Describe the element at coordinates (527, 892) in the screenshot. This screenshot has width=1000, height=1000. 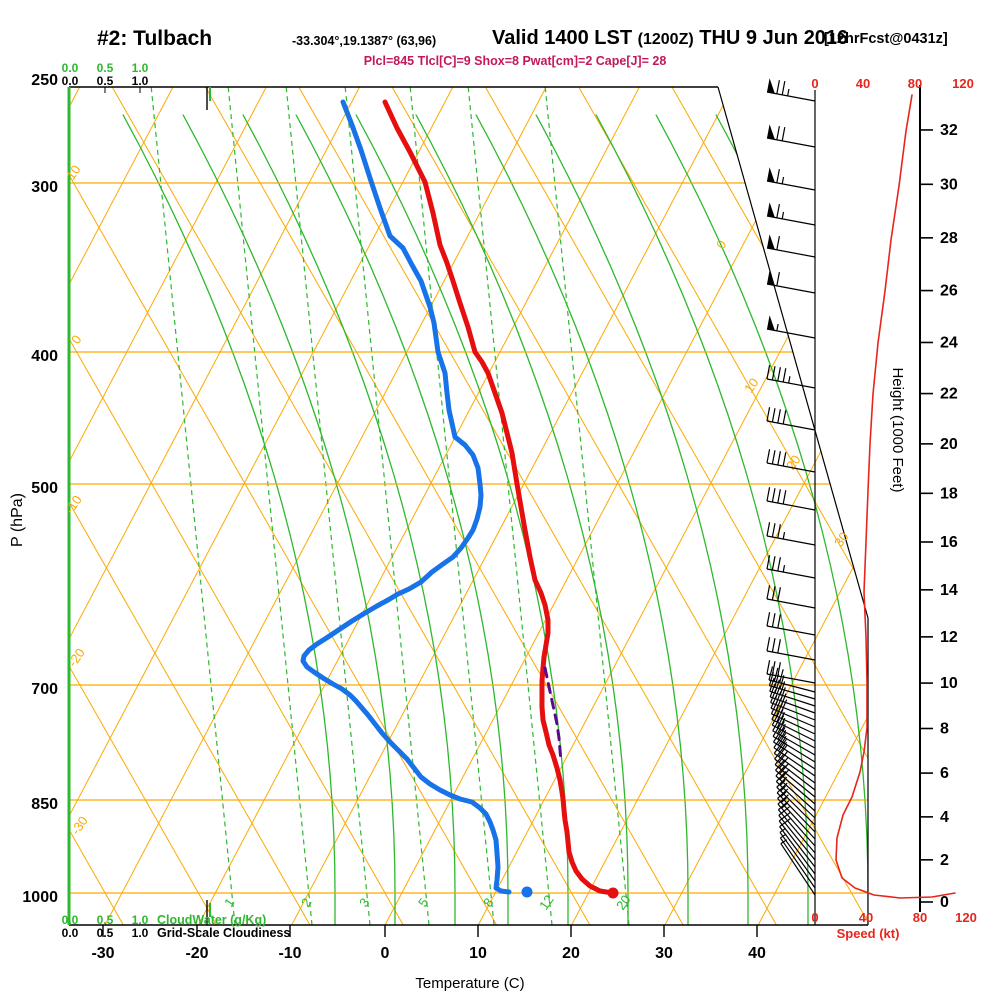
I see `surface-dewpoint-dot` at that location.